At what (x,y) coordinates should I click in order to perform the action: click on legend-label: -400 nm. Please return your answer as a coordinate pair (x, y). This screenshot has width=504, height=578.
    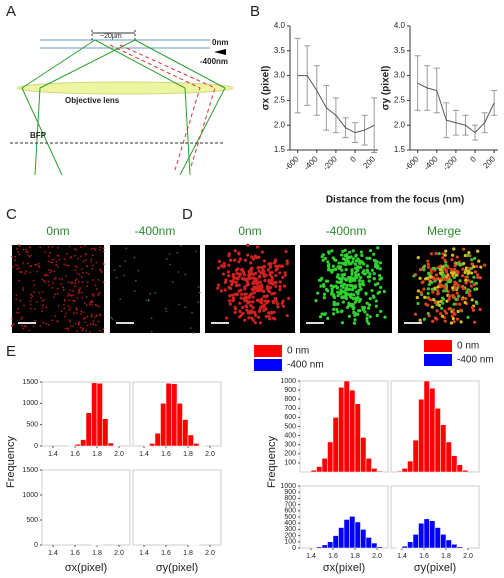
    Looking at the image, I should click on (475, 360).